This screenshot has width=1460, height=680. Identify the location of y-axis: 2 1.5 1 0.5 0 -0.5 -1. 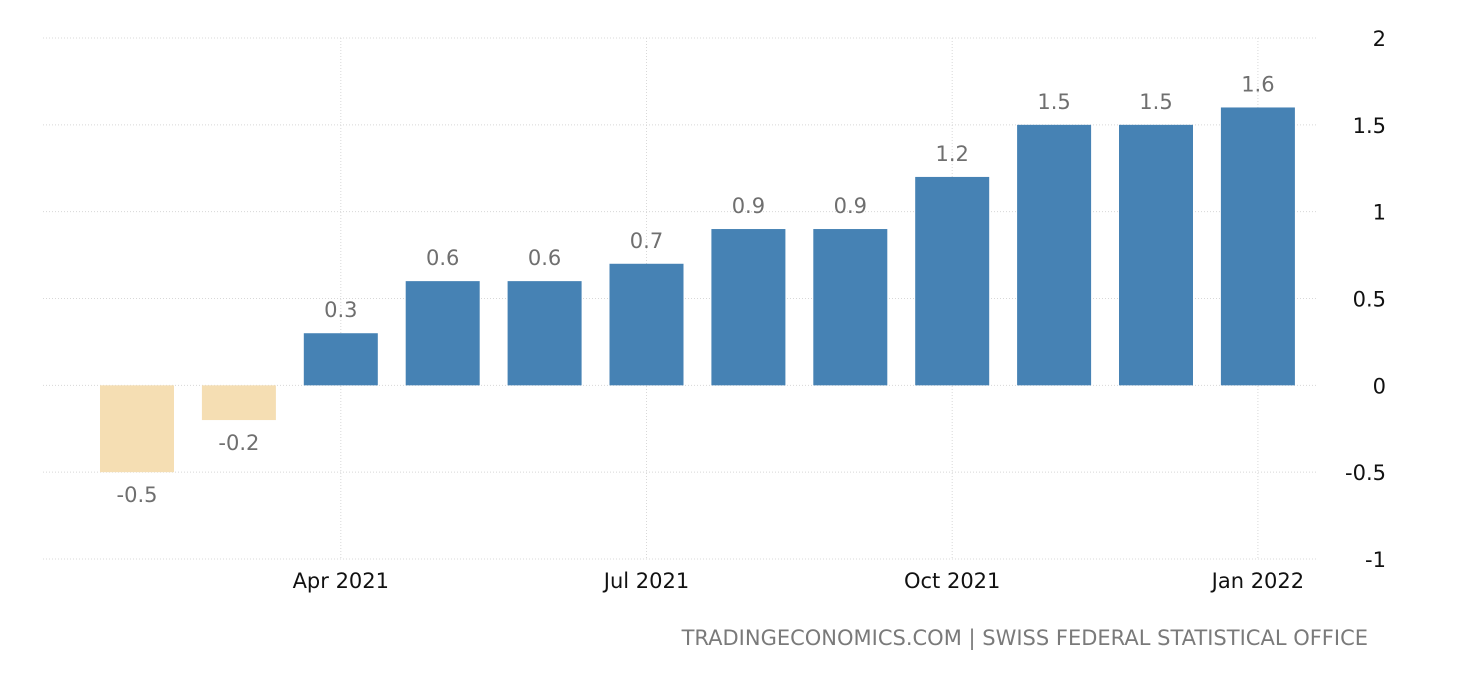
(1365, 299).